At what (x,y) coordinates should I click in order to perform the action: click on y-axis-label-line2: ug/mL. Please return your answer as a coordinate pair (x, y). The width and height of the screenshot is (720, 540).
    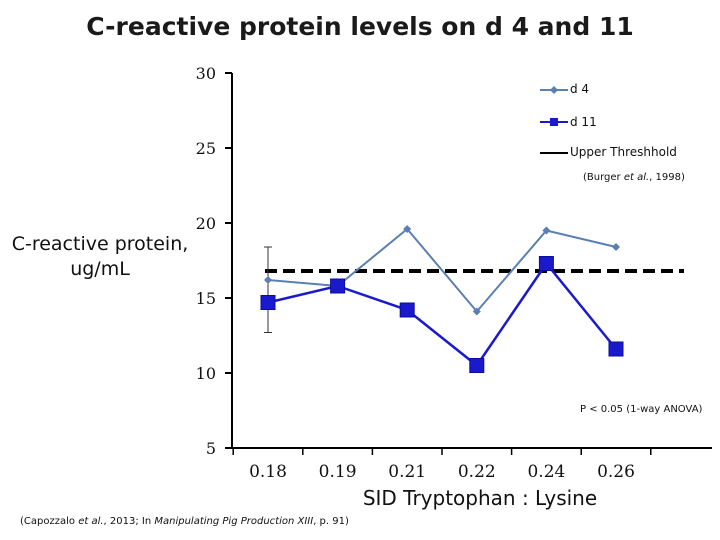
    Looking at the image, I should click on (100, 269).